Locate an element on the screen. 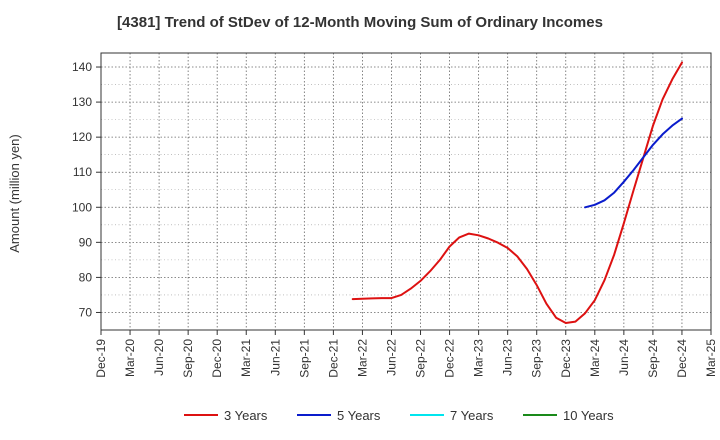 Image resolution: width=720 pixels, height=440 pixels. x-tick-label: Mar-24 is located at coordinates (595, 358).